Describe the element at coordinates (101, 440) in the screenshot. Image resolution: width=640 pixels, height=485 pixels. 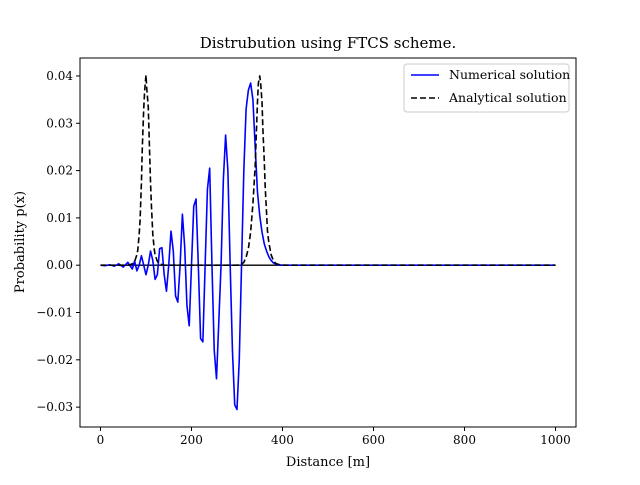
I see `x-tick-label: 0` at that location.